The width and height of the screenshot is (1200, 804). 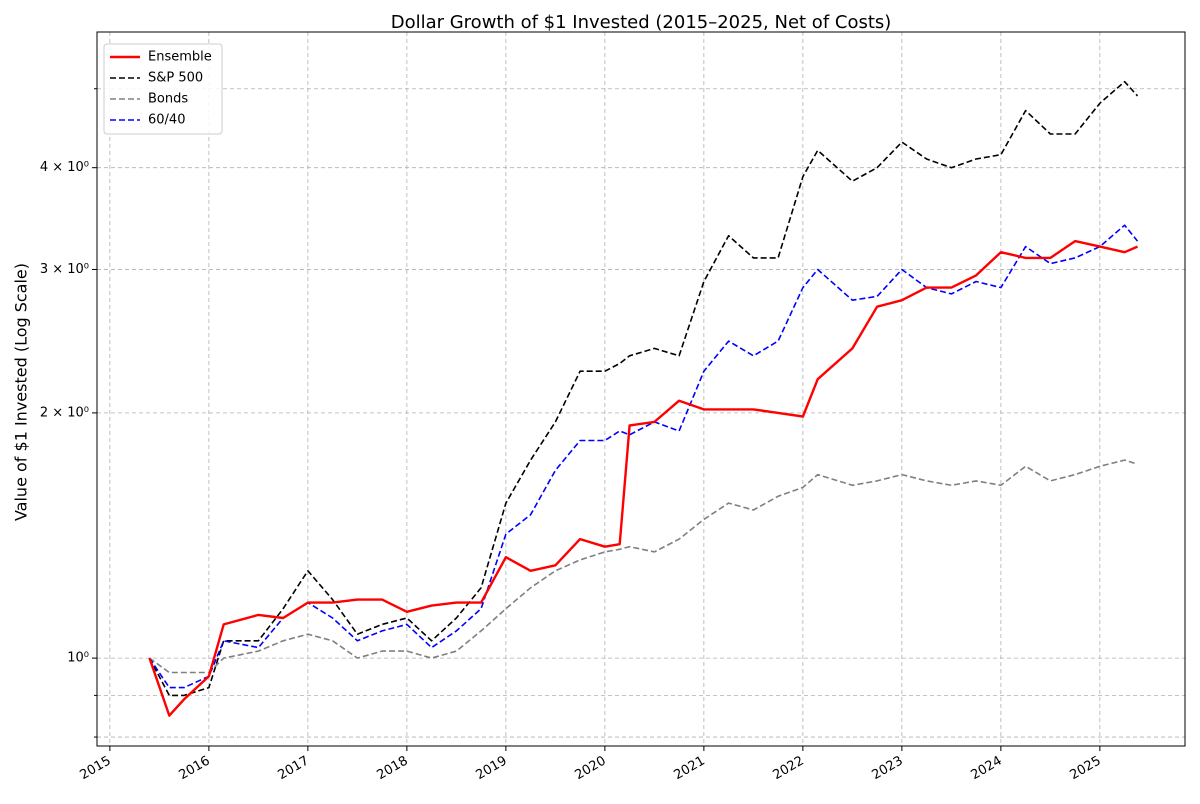 I want to click on legend-box, so click(x=163, y=89).